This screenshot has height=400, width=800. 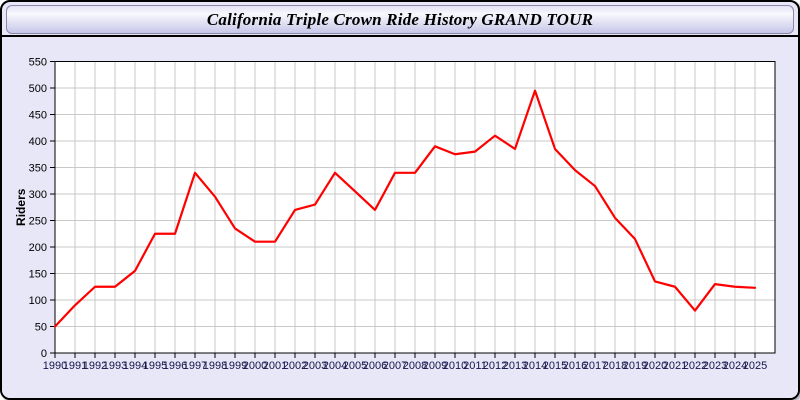 What do you see at coordinates (415, 366) in the screenshot?
I see `svg-text: 2008` at bounding box center [415, 366].